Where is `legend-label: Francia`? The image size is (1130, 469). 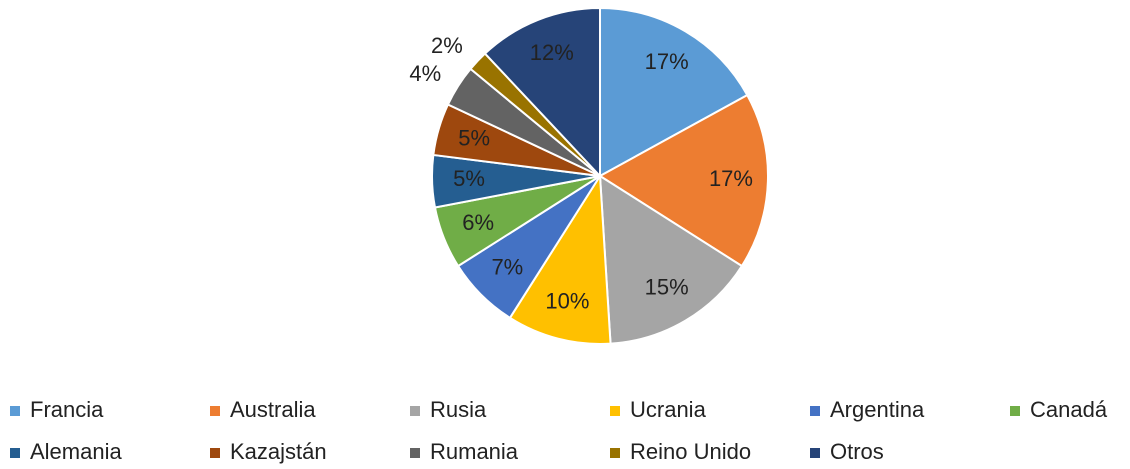 legend-label: Francia is located at coordinates (67, 409).